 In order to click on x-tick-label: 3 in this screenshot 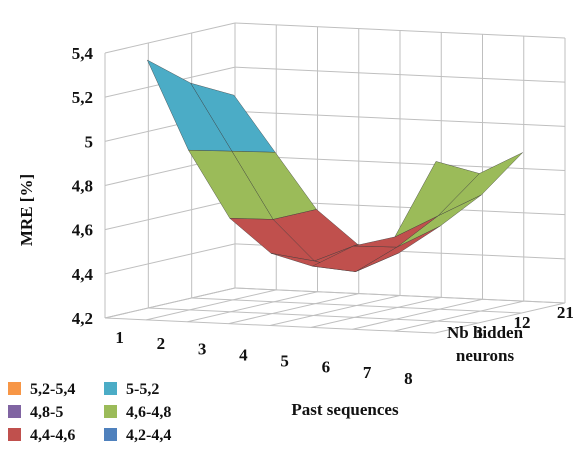, I will do `click(202, 349)`.